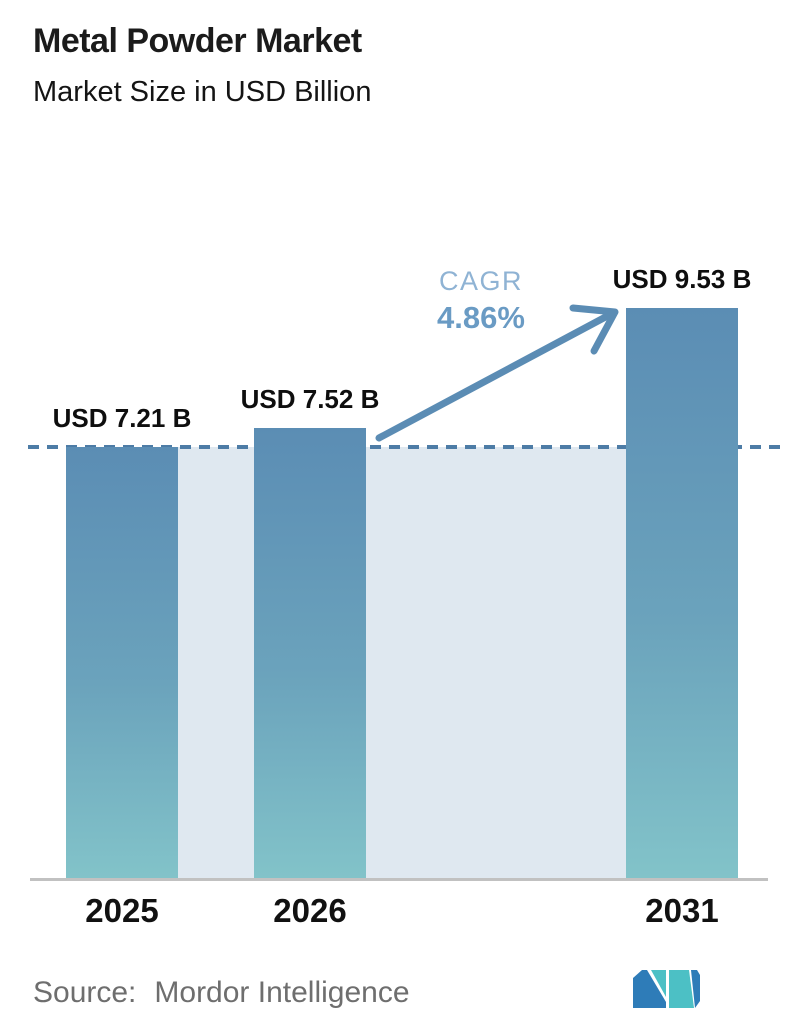  I want to click on reference-dashed-line, so click(405, 447).